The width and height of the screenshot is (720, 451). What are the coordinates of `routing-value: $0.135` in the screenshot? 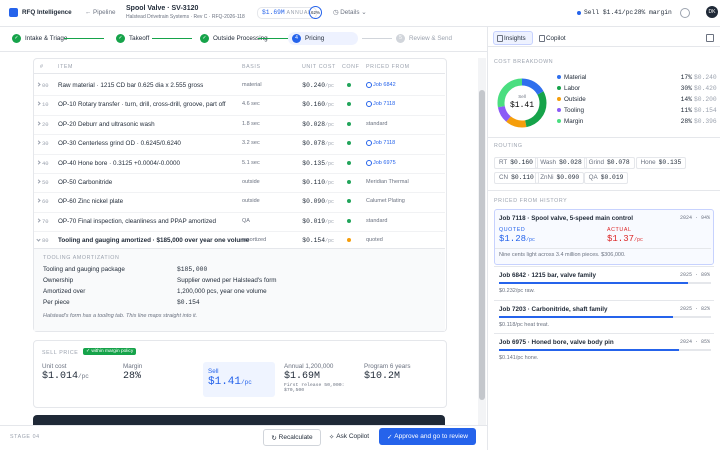 It's located at (670, 162).